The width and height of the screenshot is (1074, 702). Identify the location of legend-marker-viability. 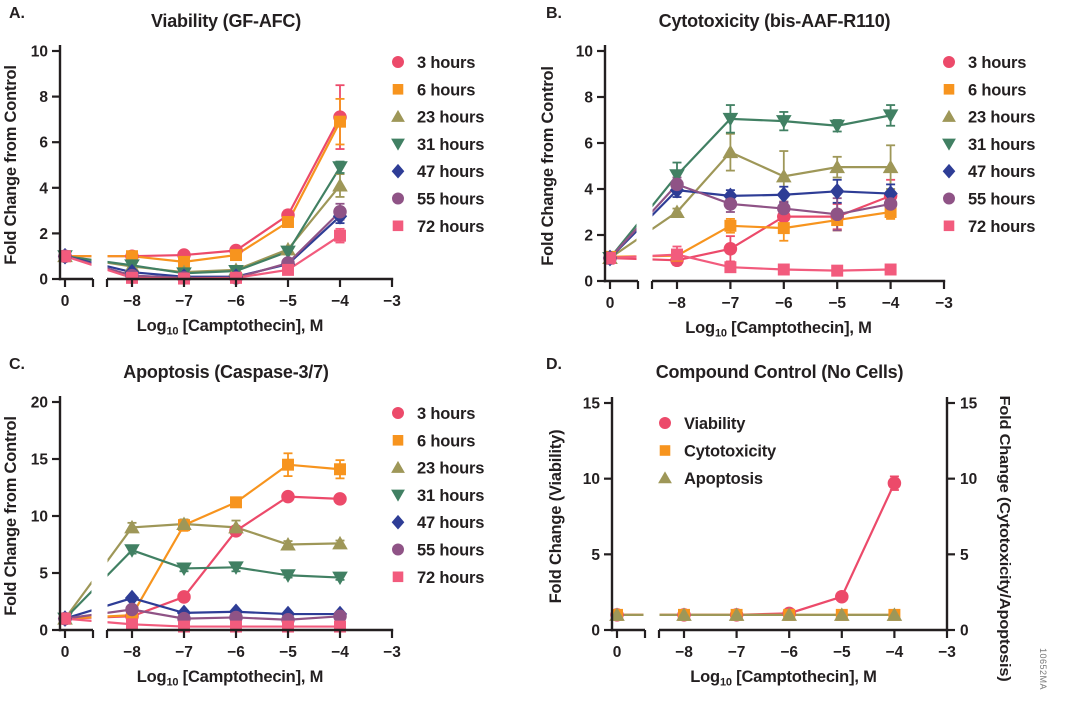
(665, 423).